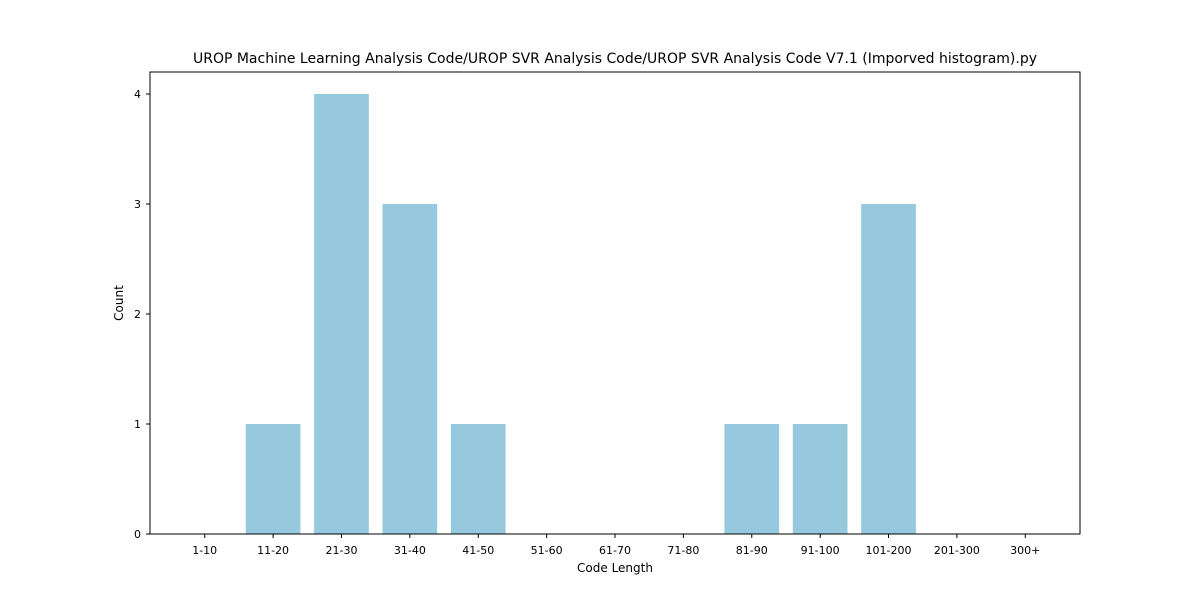  I want to click on x-tick-label: 101-200, so click(889, 550).